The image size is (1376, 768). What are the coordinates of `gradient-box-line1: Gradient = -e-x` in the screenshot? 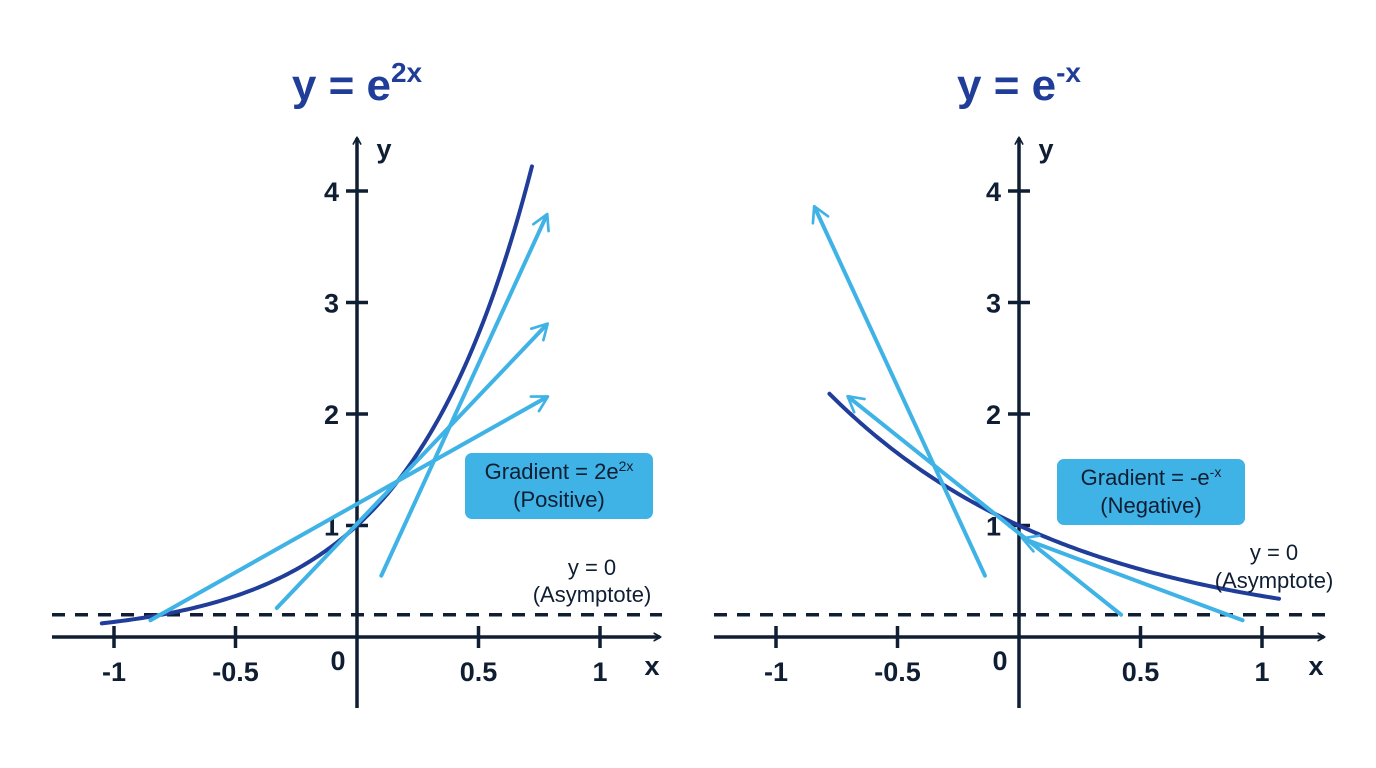 It's located at (1151, 477).